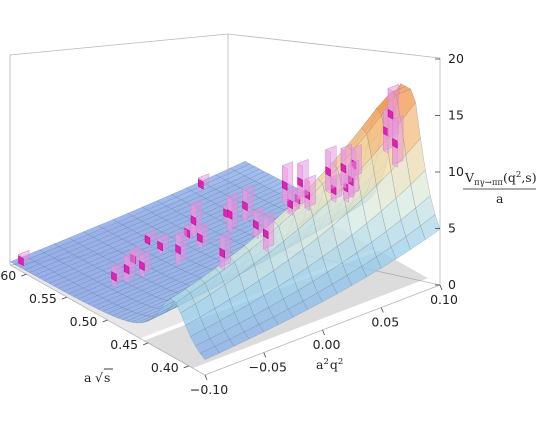 Image resolution: width=540 pixels, height=432 pixels. What do you see at coordinates (88, 377) in the screenshot?
I see `x-label-base: a` at bounding box center [88, 377].